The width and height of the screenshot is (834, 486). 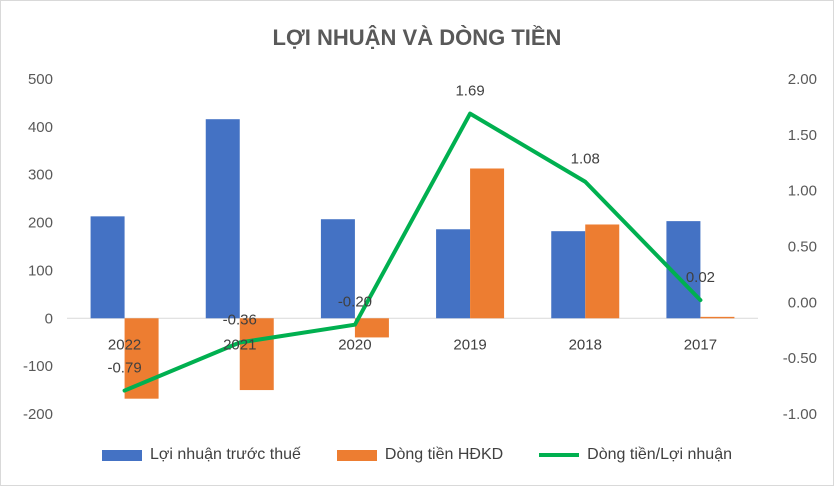 I want to click on legend-swatch-profit, so click(x=122, y=455).